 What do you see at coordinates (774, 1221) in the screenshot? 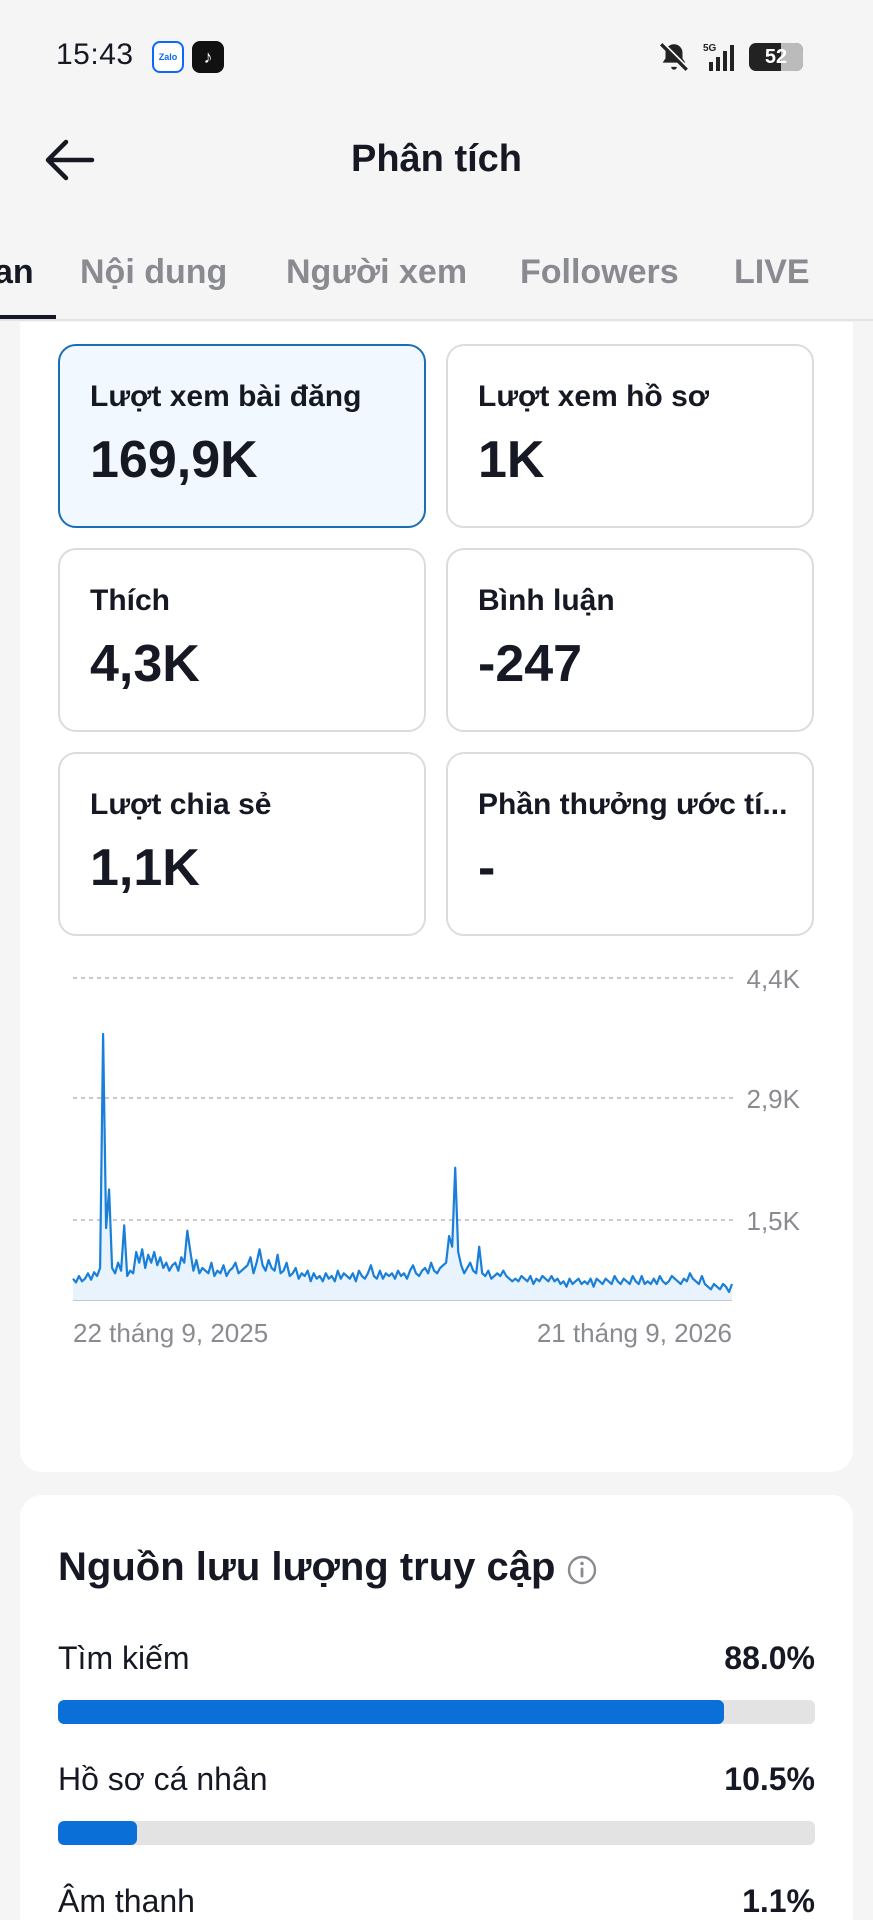
I see `chart-y-tick-label: 1,5K` at bounding box center [774, 1221].